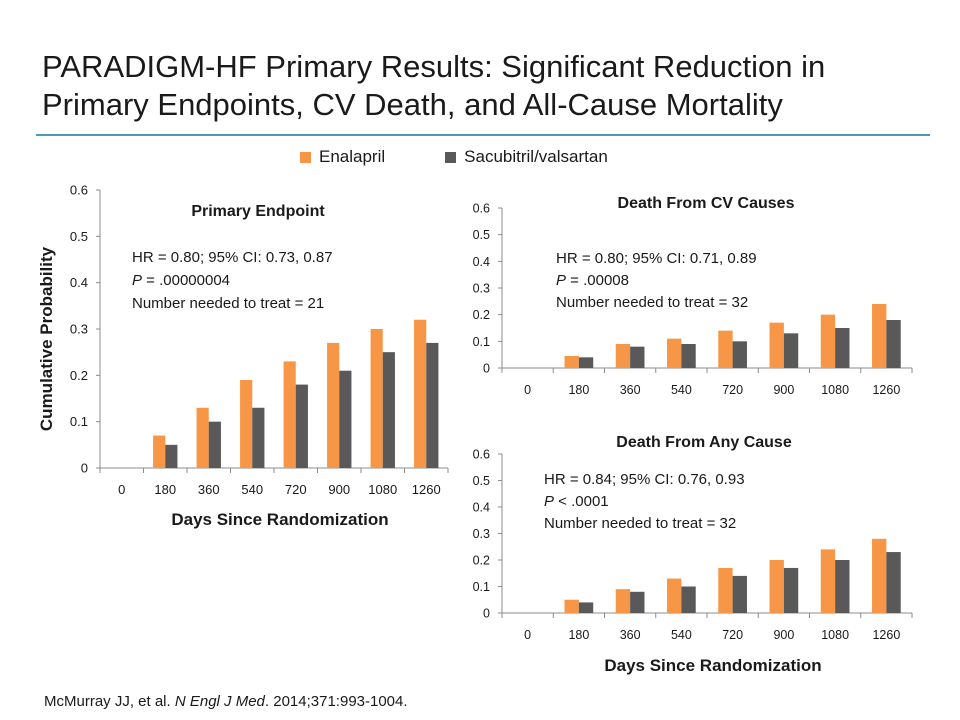 This screenshot has width=960, height=720. Describe the element at coordinates (527, 390) in the screenshot. I see `cv-death-x-tick-label: 0` at that location.